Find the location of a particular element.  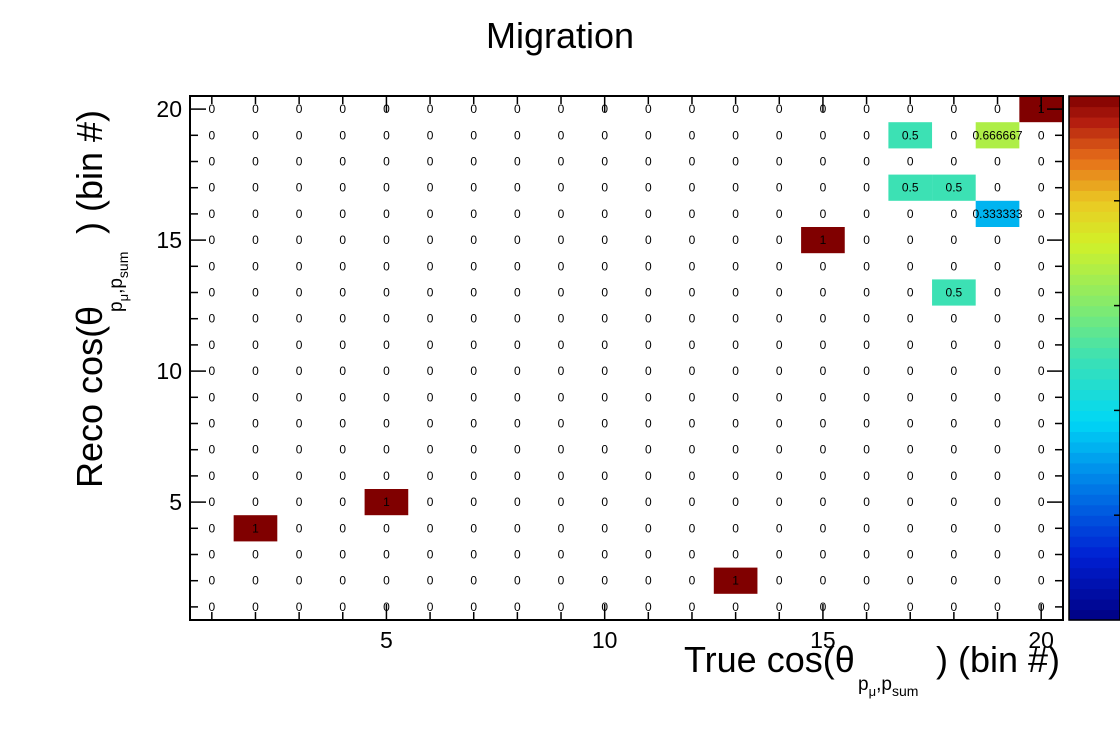

heatmap-cell is located at coordinates (997, 213).